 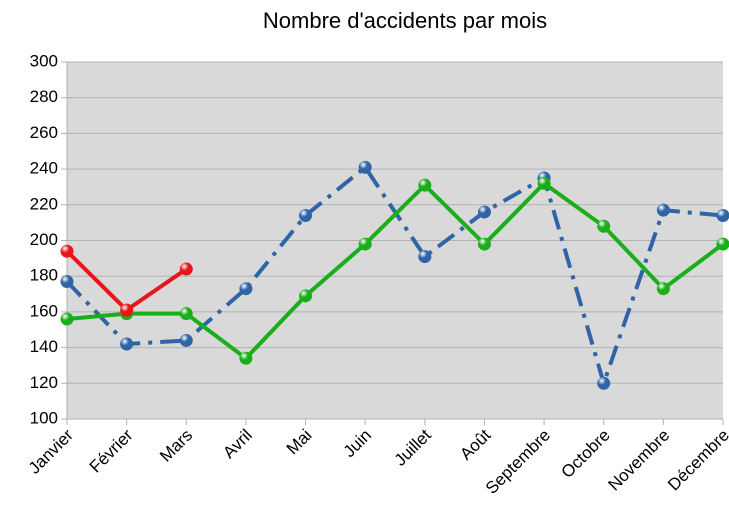 What do you see at coordinates (44, 60) in the screenshot?
I see `y-tick-label: 300` at bounding box center [44, 60].